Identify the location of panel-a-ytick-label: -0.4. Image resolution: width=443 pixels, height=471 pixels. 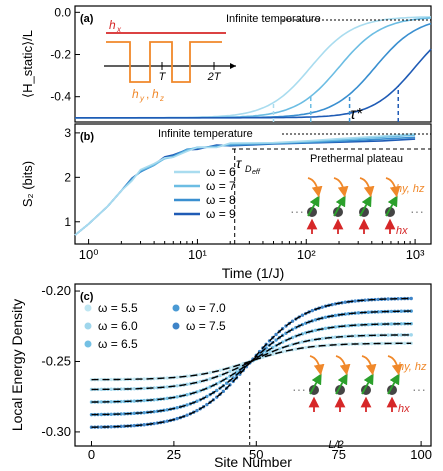
(60, 97).